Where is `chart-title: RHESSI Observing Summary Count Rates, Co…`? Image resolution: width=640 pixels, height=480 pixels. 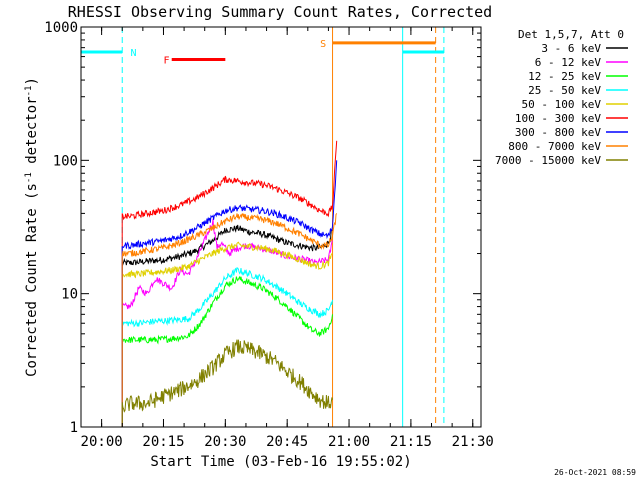 chart-title: RHESSI Observing Summary Count Rates, Co… is located at coordinates (280, 12).